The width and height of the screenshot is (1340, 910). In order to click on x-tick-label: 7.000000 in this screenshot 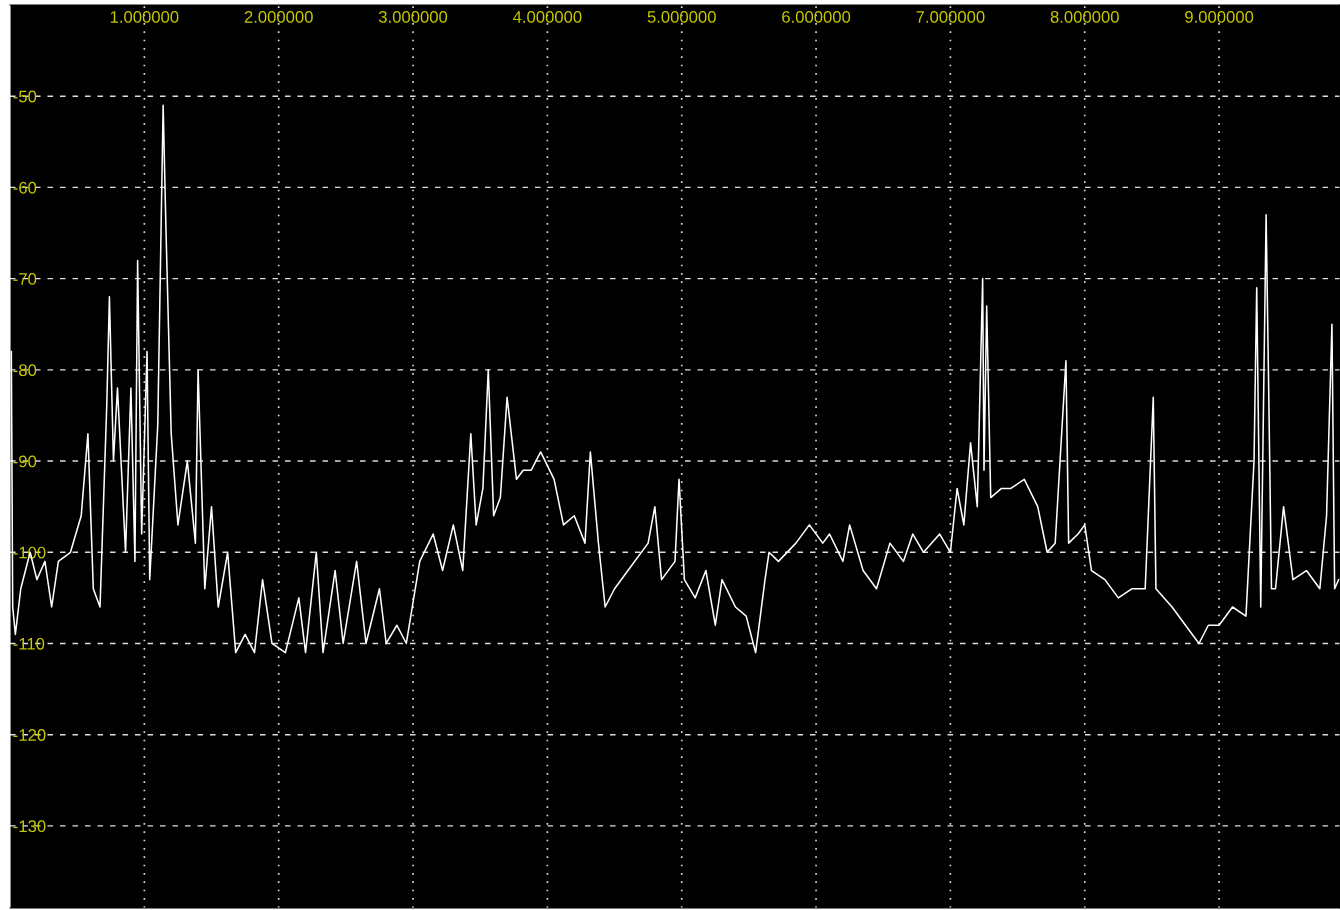, I will do `click(950, 17)`.